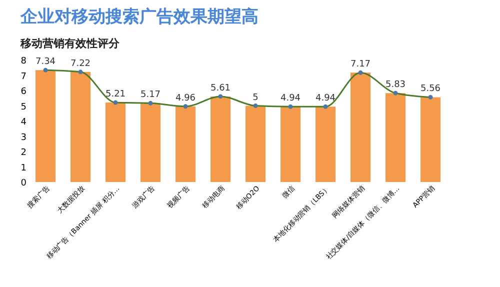 The width and height of the screenshot is (500, 287). I want to click on chart-title: 企业对移动搜索广告效果期望高, so click(138, 17).